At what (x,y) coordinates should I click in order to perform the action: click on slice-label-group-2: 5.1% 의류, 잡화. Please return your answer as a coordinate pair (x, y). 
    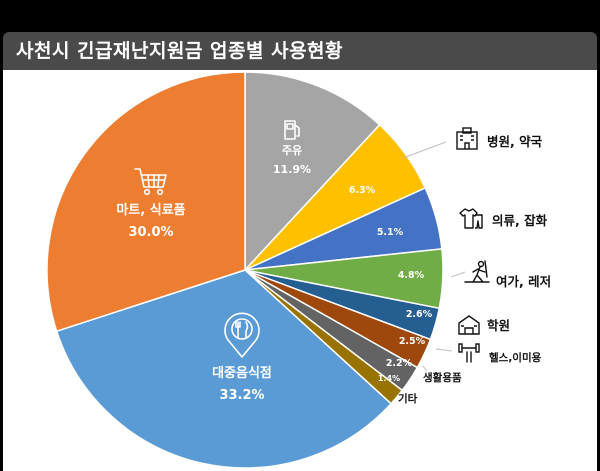
    Looking at the image, I should click on (462, 223).